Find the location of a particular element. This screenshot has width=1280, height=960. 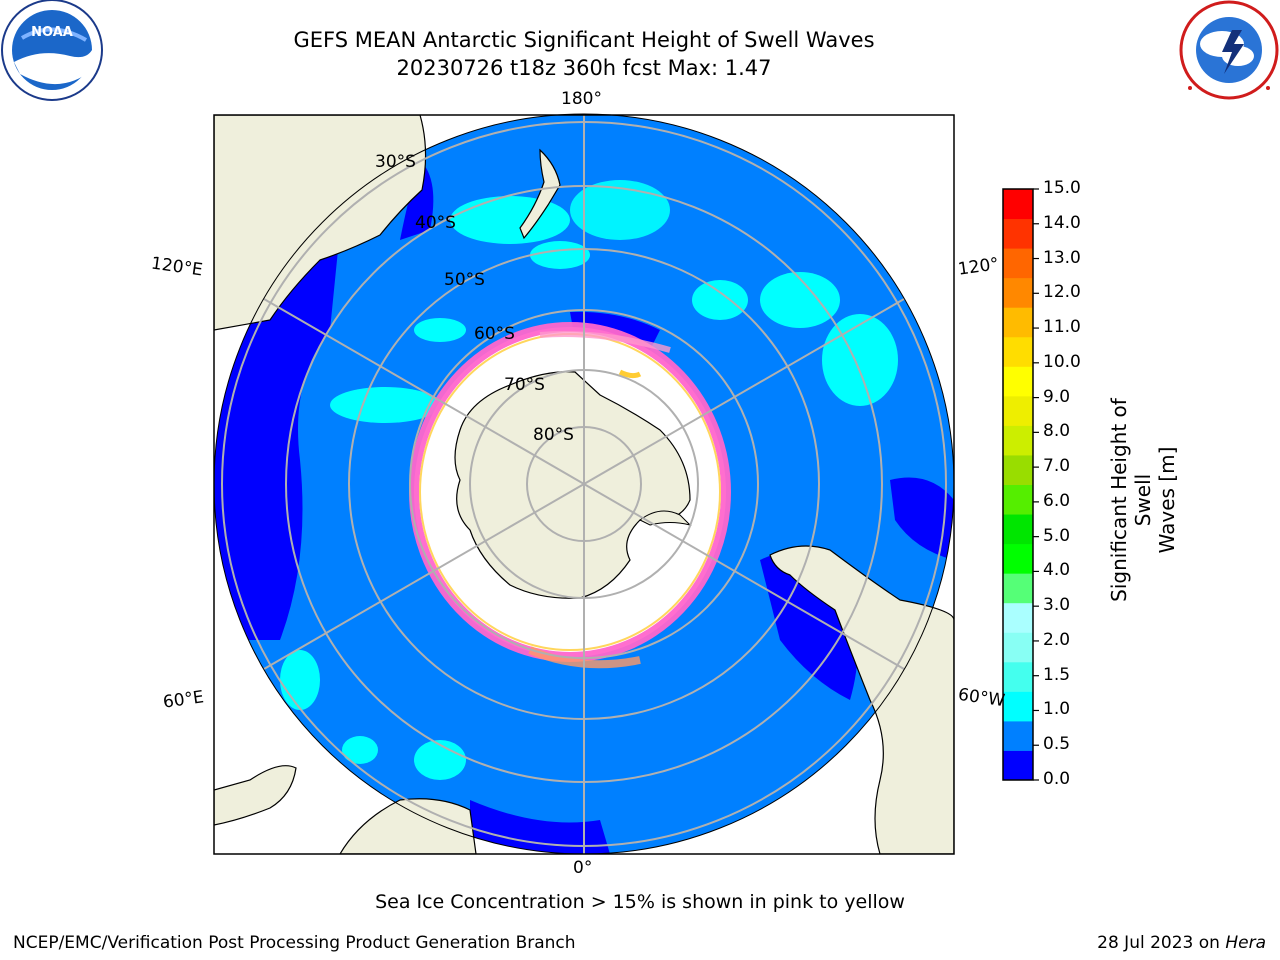

colorbar-tick-label: 0.5 is located at coordinates (1057, 744).